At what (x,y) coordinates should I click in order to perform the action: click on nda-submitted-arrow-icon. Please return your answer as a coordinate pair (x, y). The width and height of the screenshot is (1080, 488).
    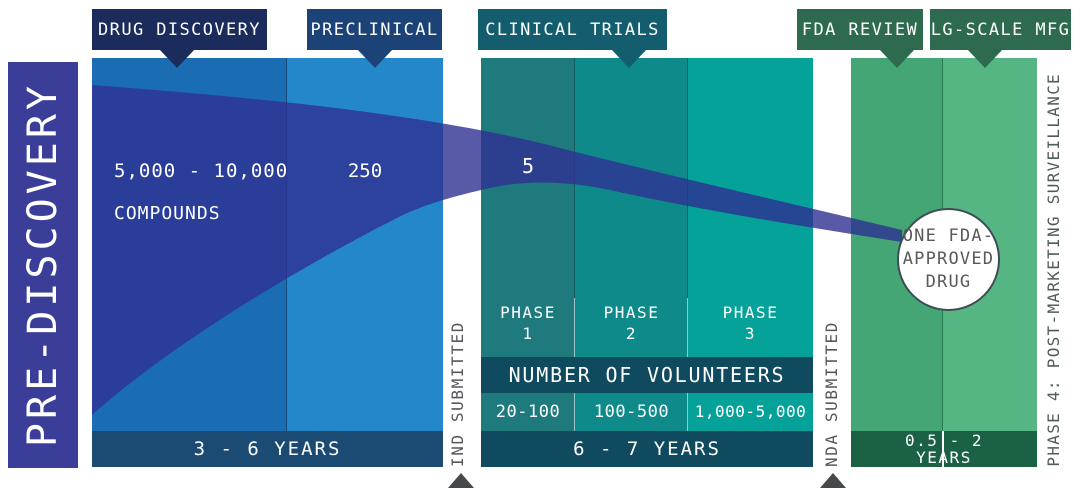
    Looking at the image, I should click on (833, 480).